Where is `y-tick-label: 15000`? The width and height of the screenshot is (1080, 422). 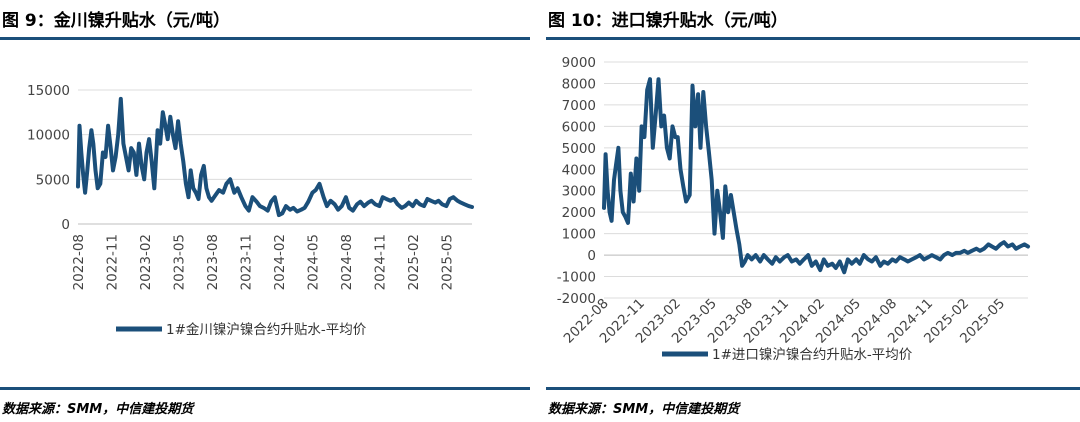 y-tick-label: 15000 is located at coordinates (48, 91).